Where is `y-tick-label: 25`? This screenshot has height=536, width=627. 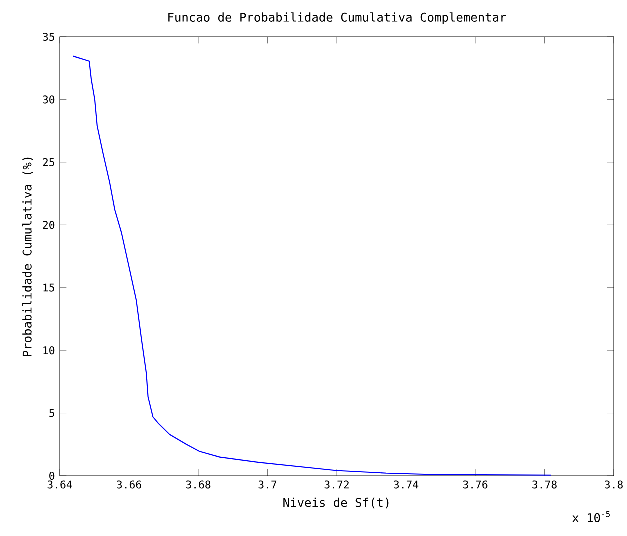 y-tick-label: 25 is located at coordinates (48, 162).